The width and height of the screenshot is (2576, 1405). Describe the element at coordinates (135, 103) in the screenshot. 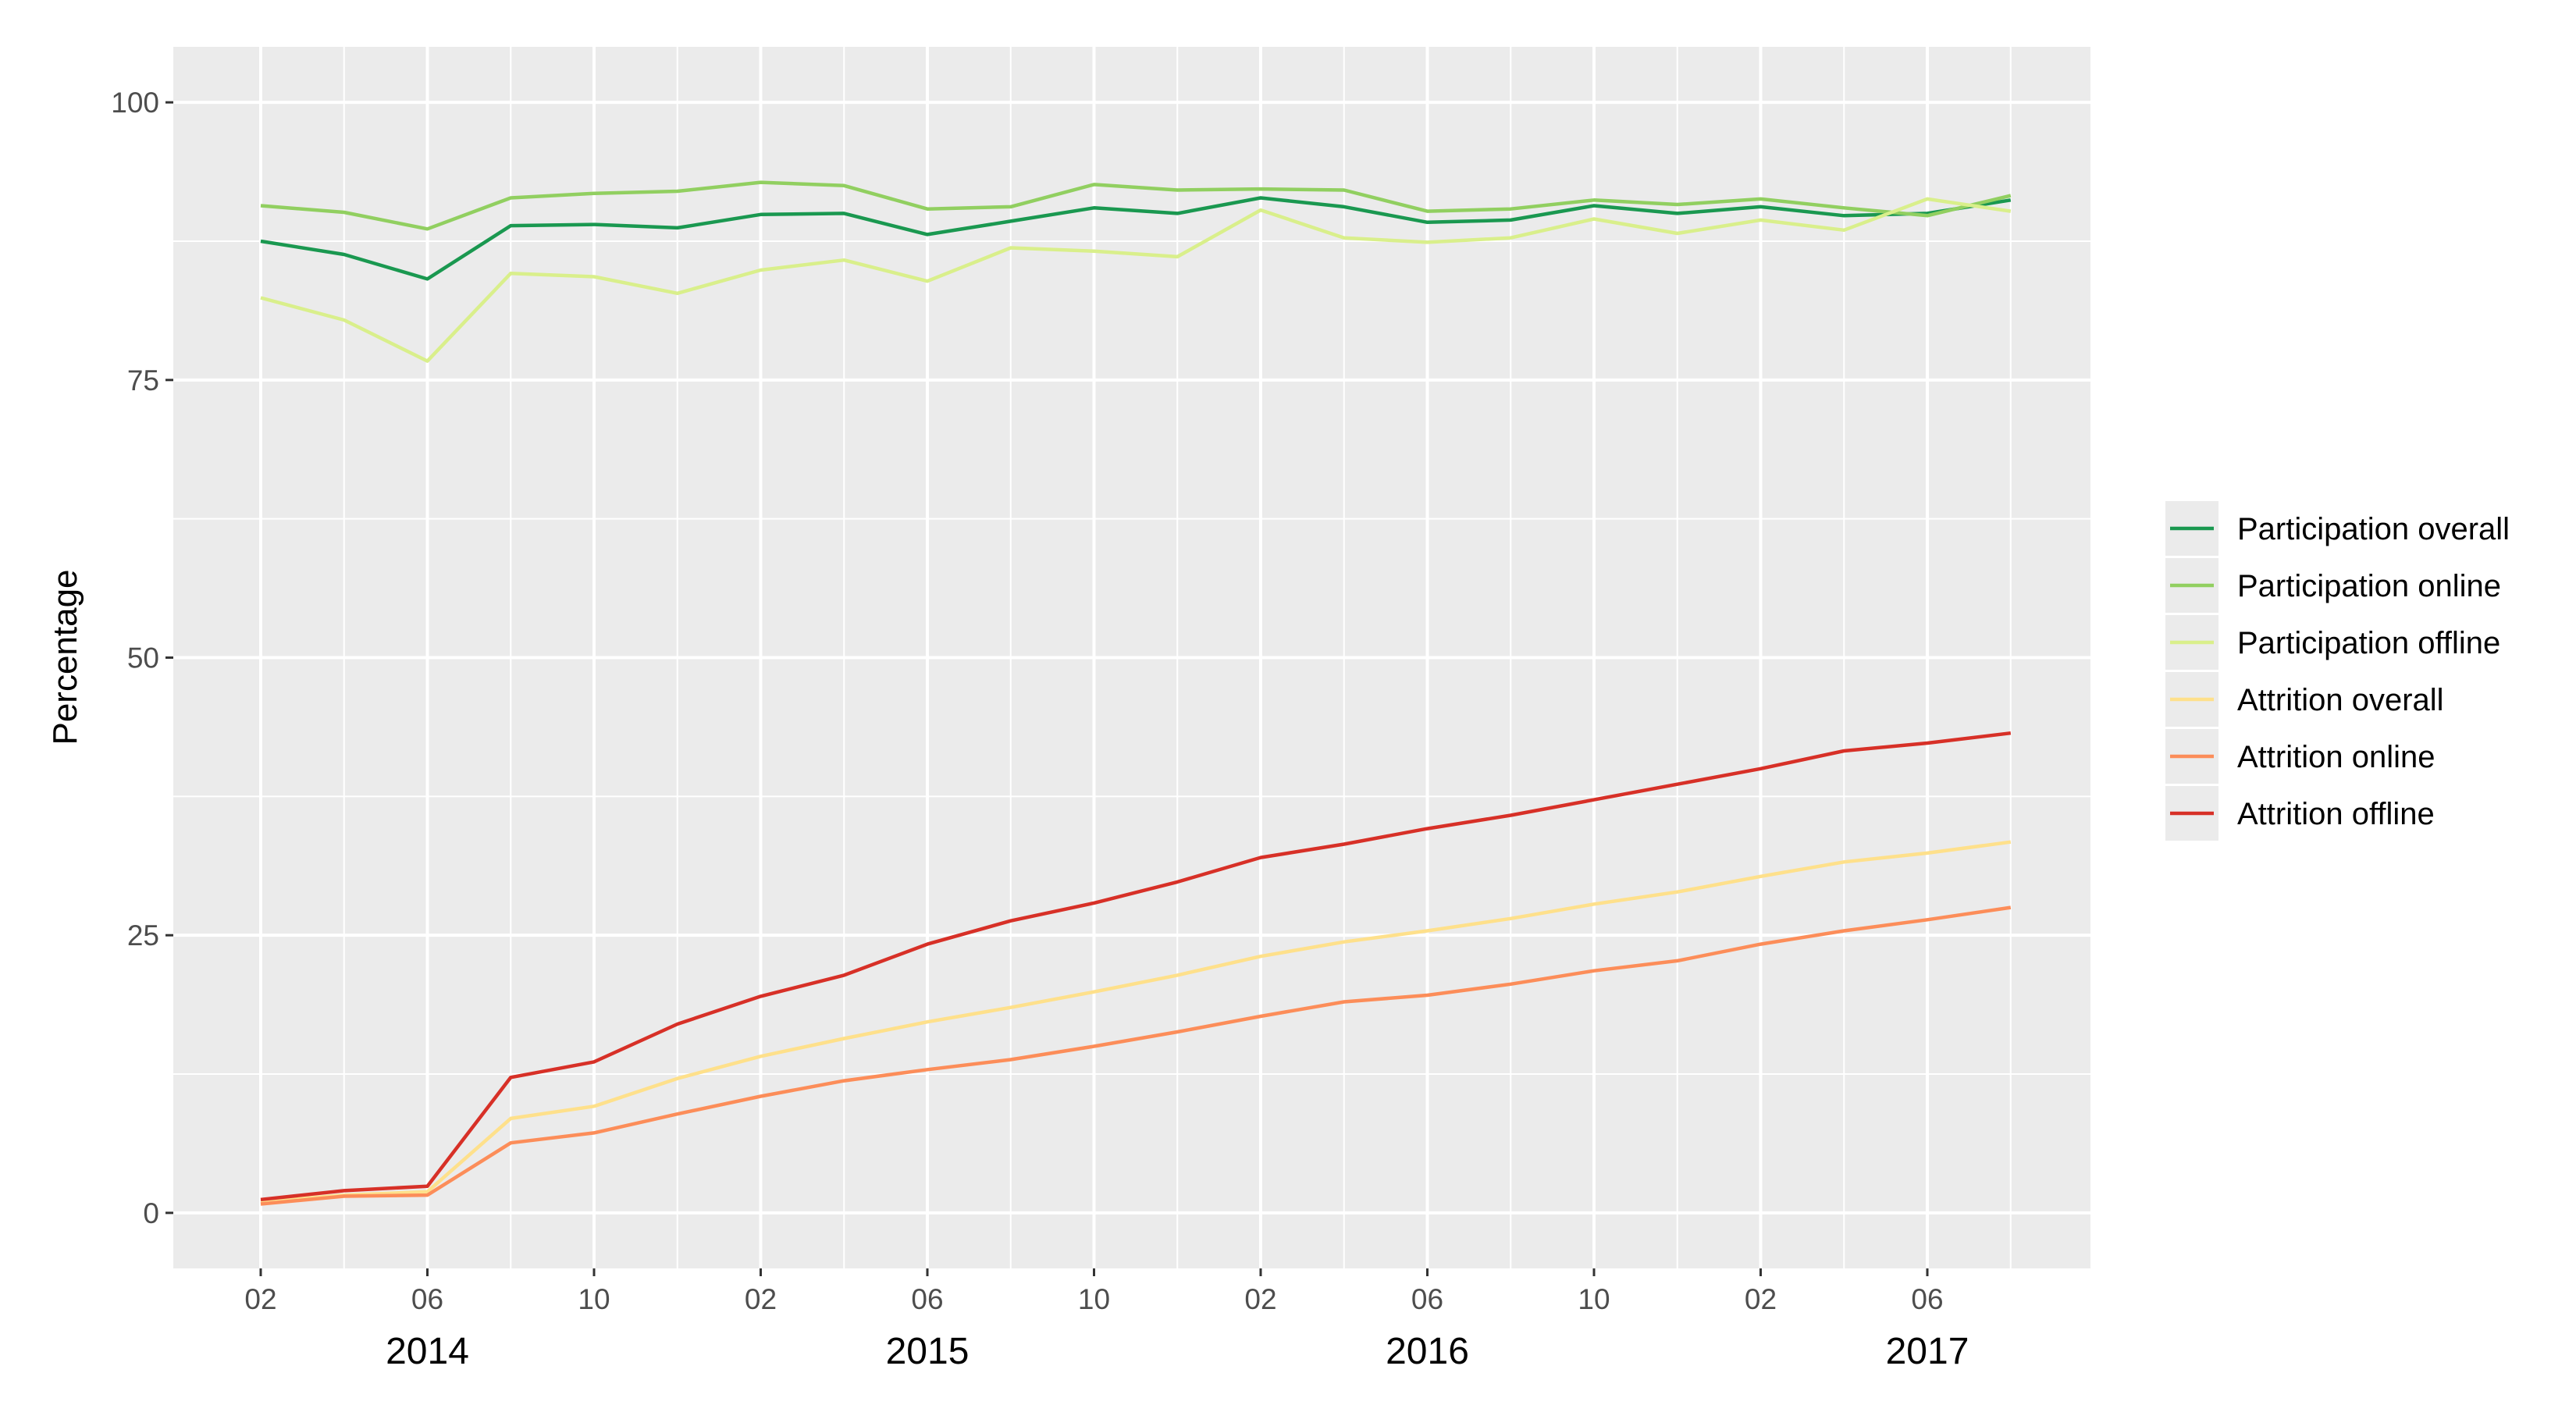

I see `y-tick-label: 100` at that location.